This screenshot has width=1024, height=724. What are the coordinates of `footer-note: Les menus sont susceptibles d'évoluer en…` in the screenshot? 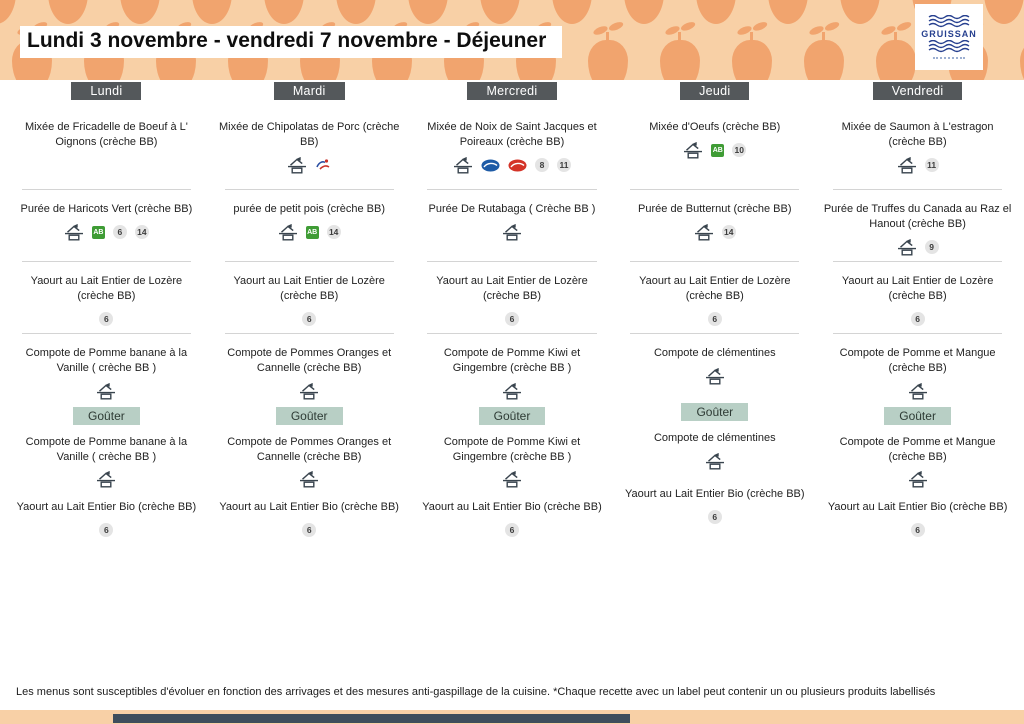 It's located at (476, 692).